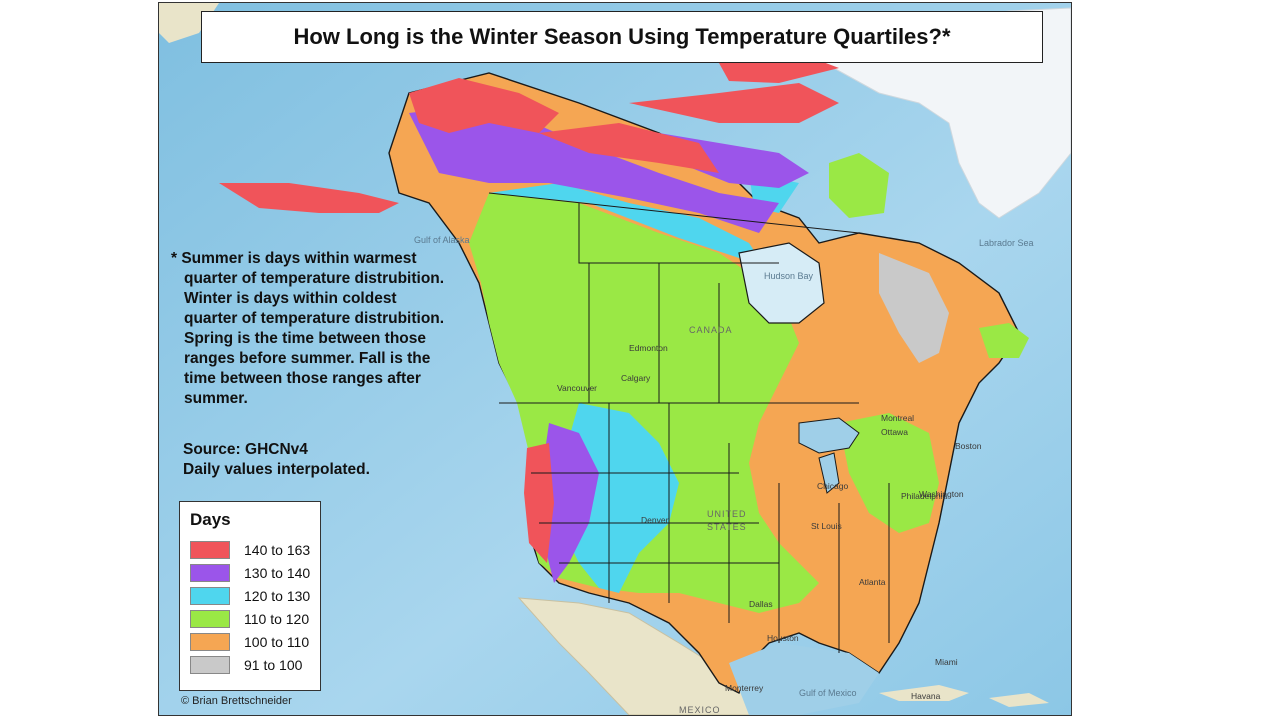  What do you see at coordinates (744, 688) in the screenshot?
I see `city-monterrey: Monterrey` at bounding box center [744, 688].